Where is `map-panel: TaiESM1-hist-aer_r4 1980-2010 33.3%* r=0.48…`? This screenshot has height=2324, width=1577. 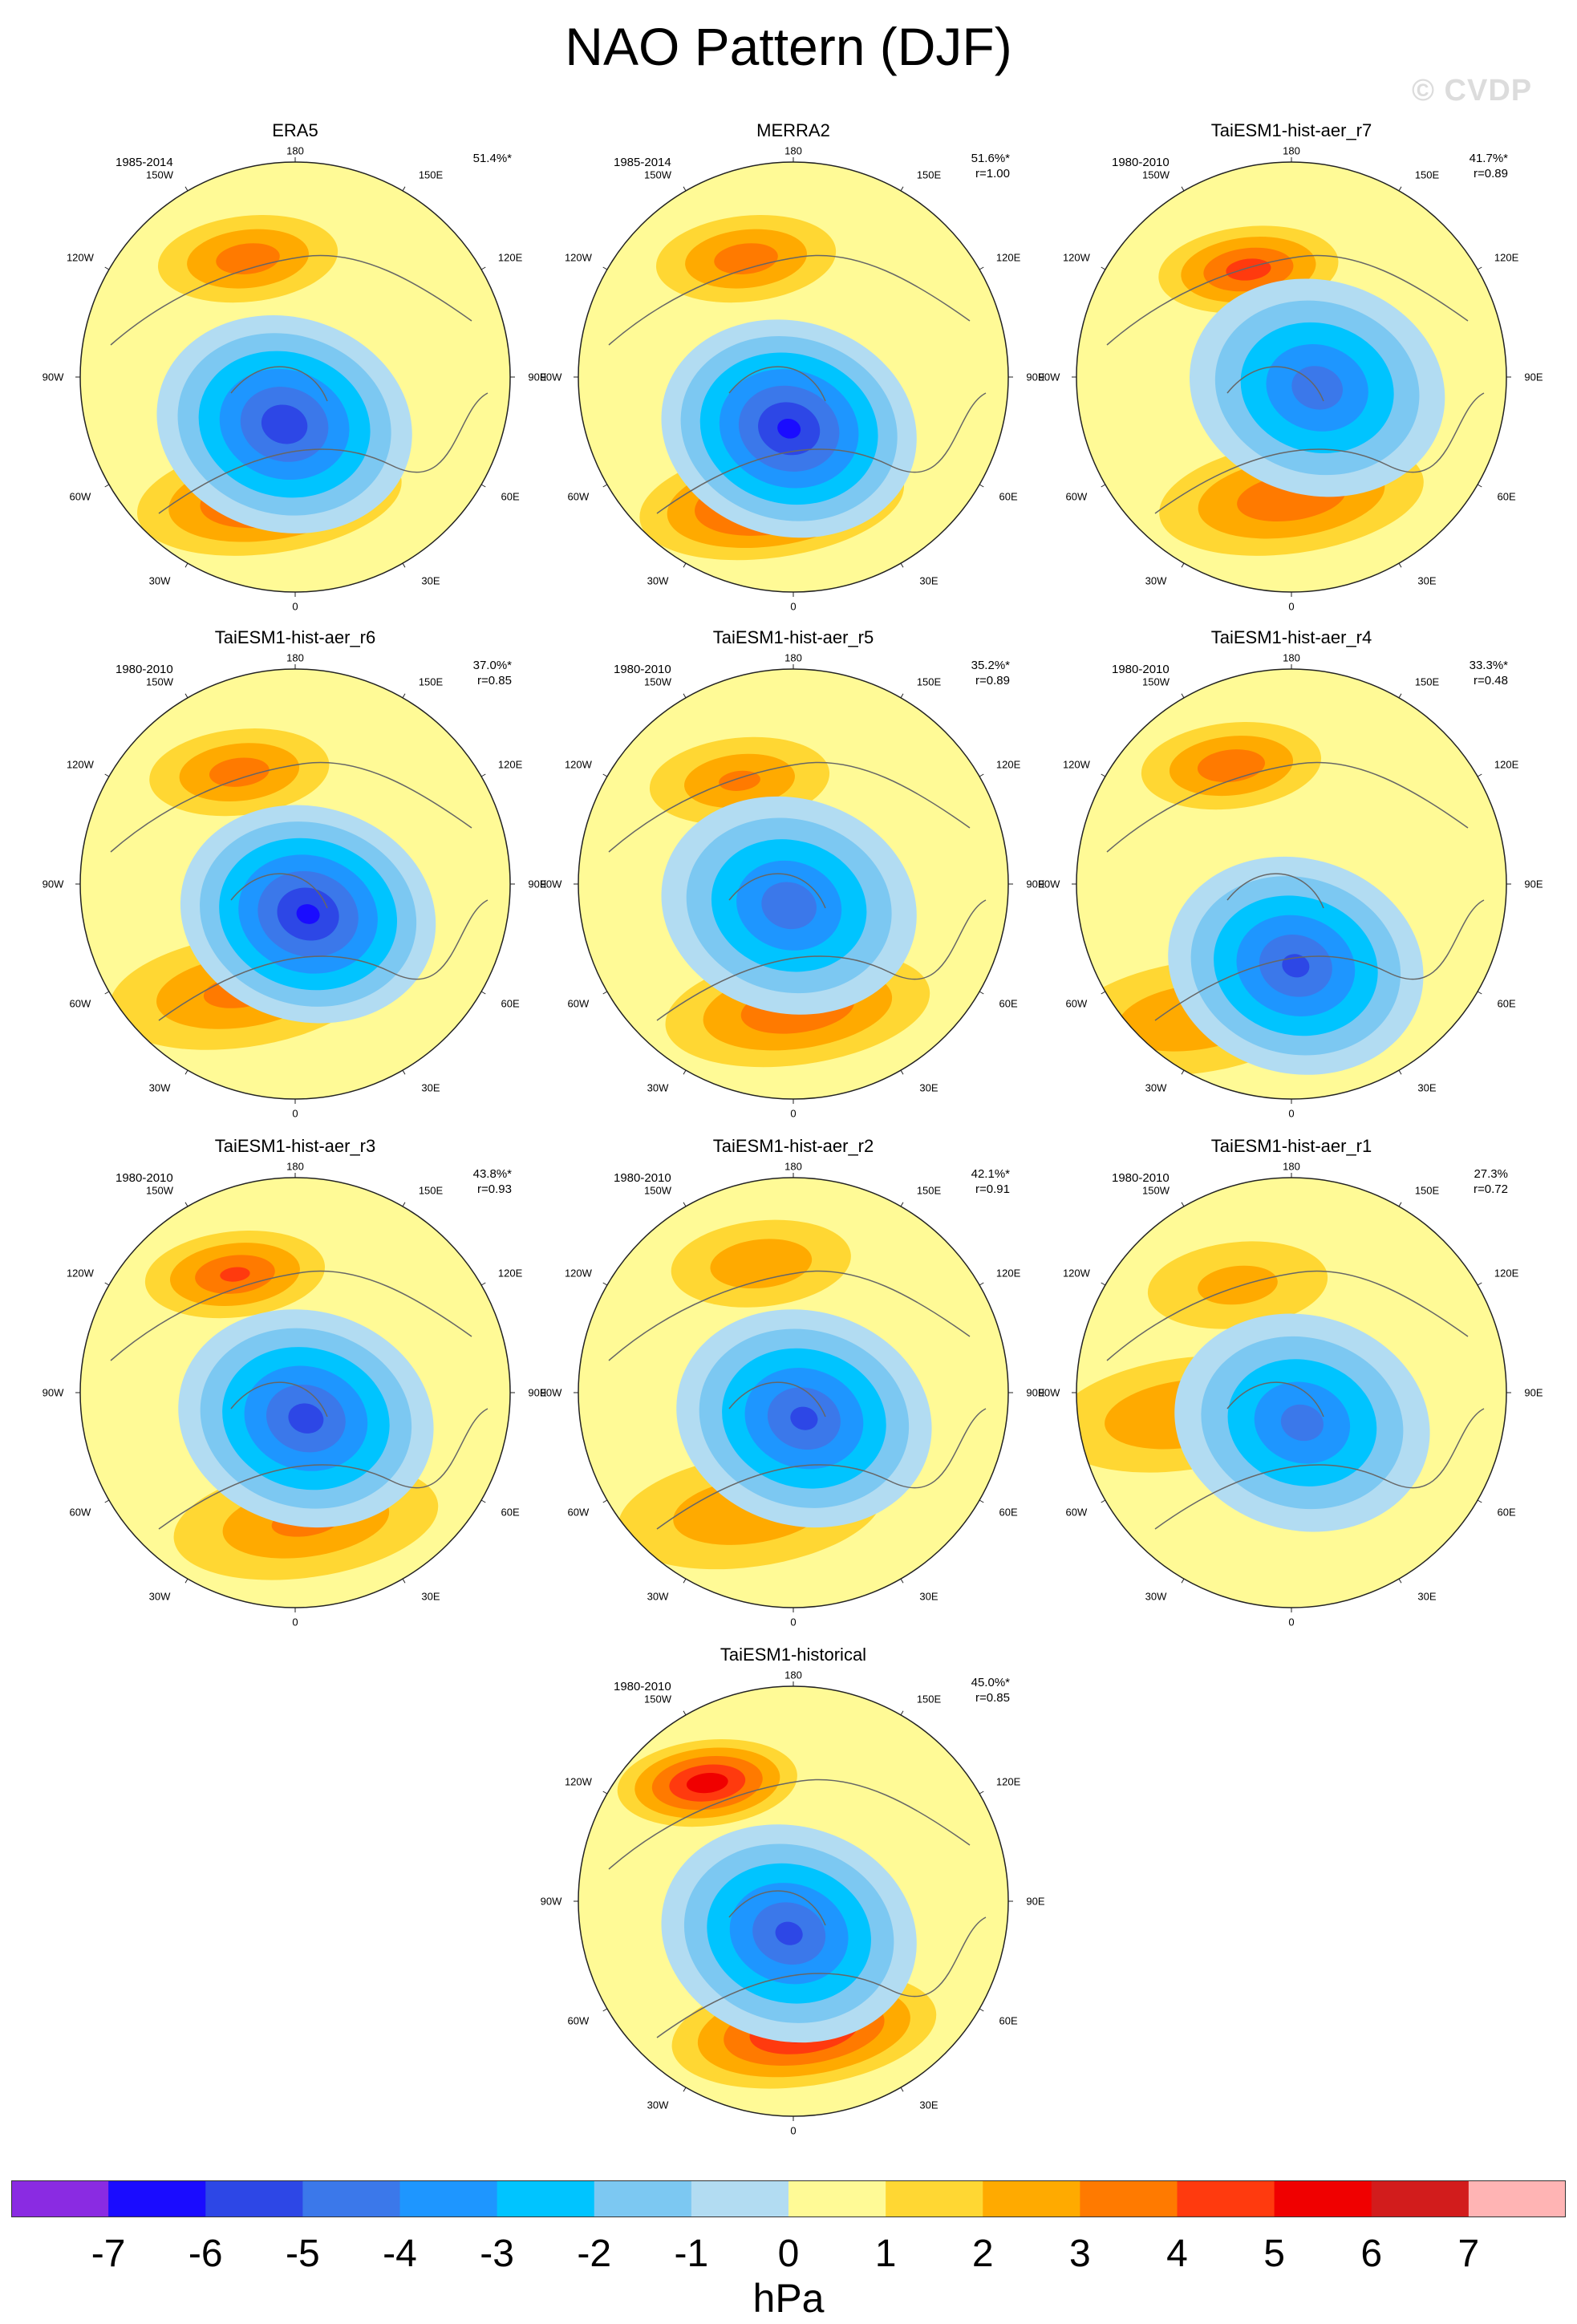 map-panel: TaiESM1-hist-aer_r4 1980-2010 33.3%* r=0.48… is located at coordinates (1291, 873).